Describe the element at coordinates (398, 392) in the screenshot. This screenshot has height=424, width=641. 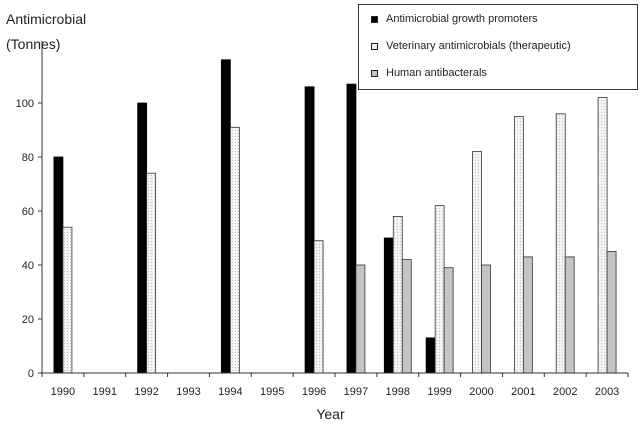
I see `x-tick-label: 1998` at that location.